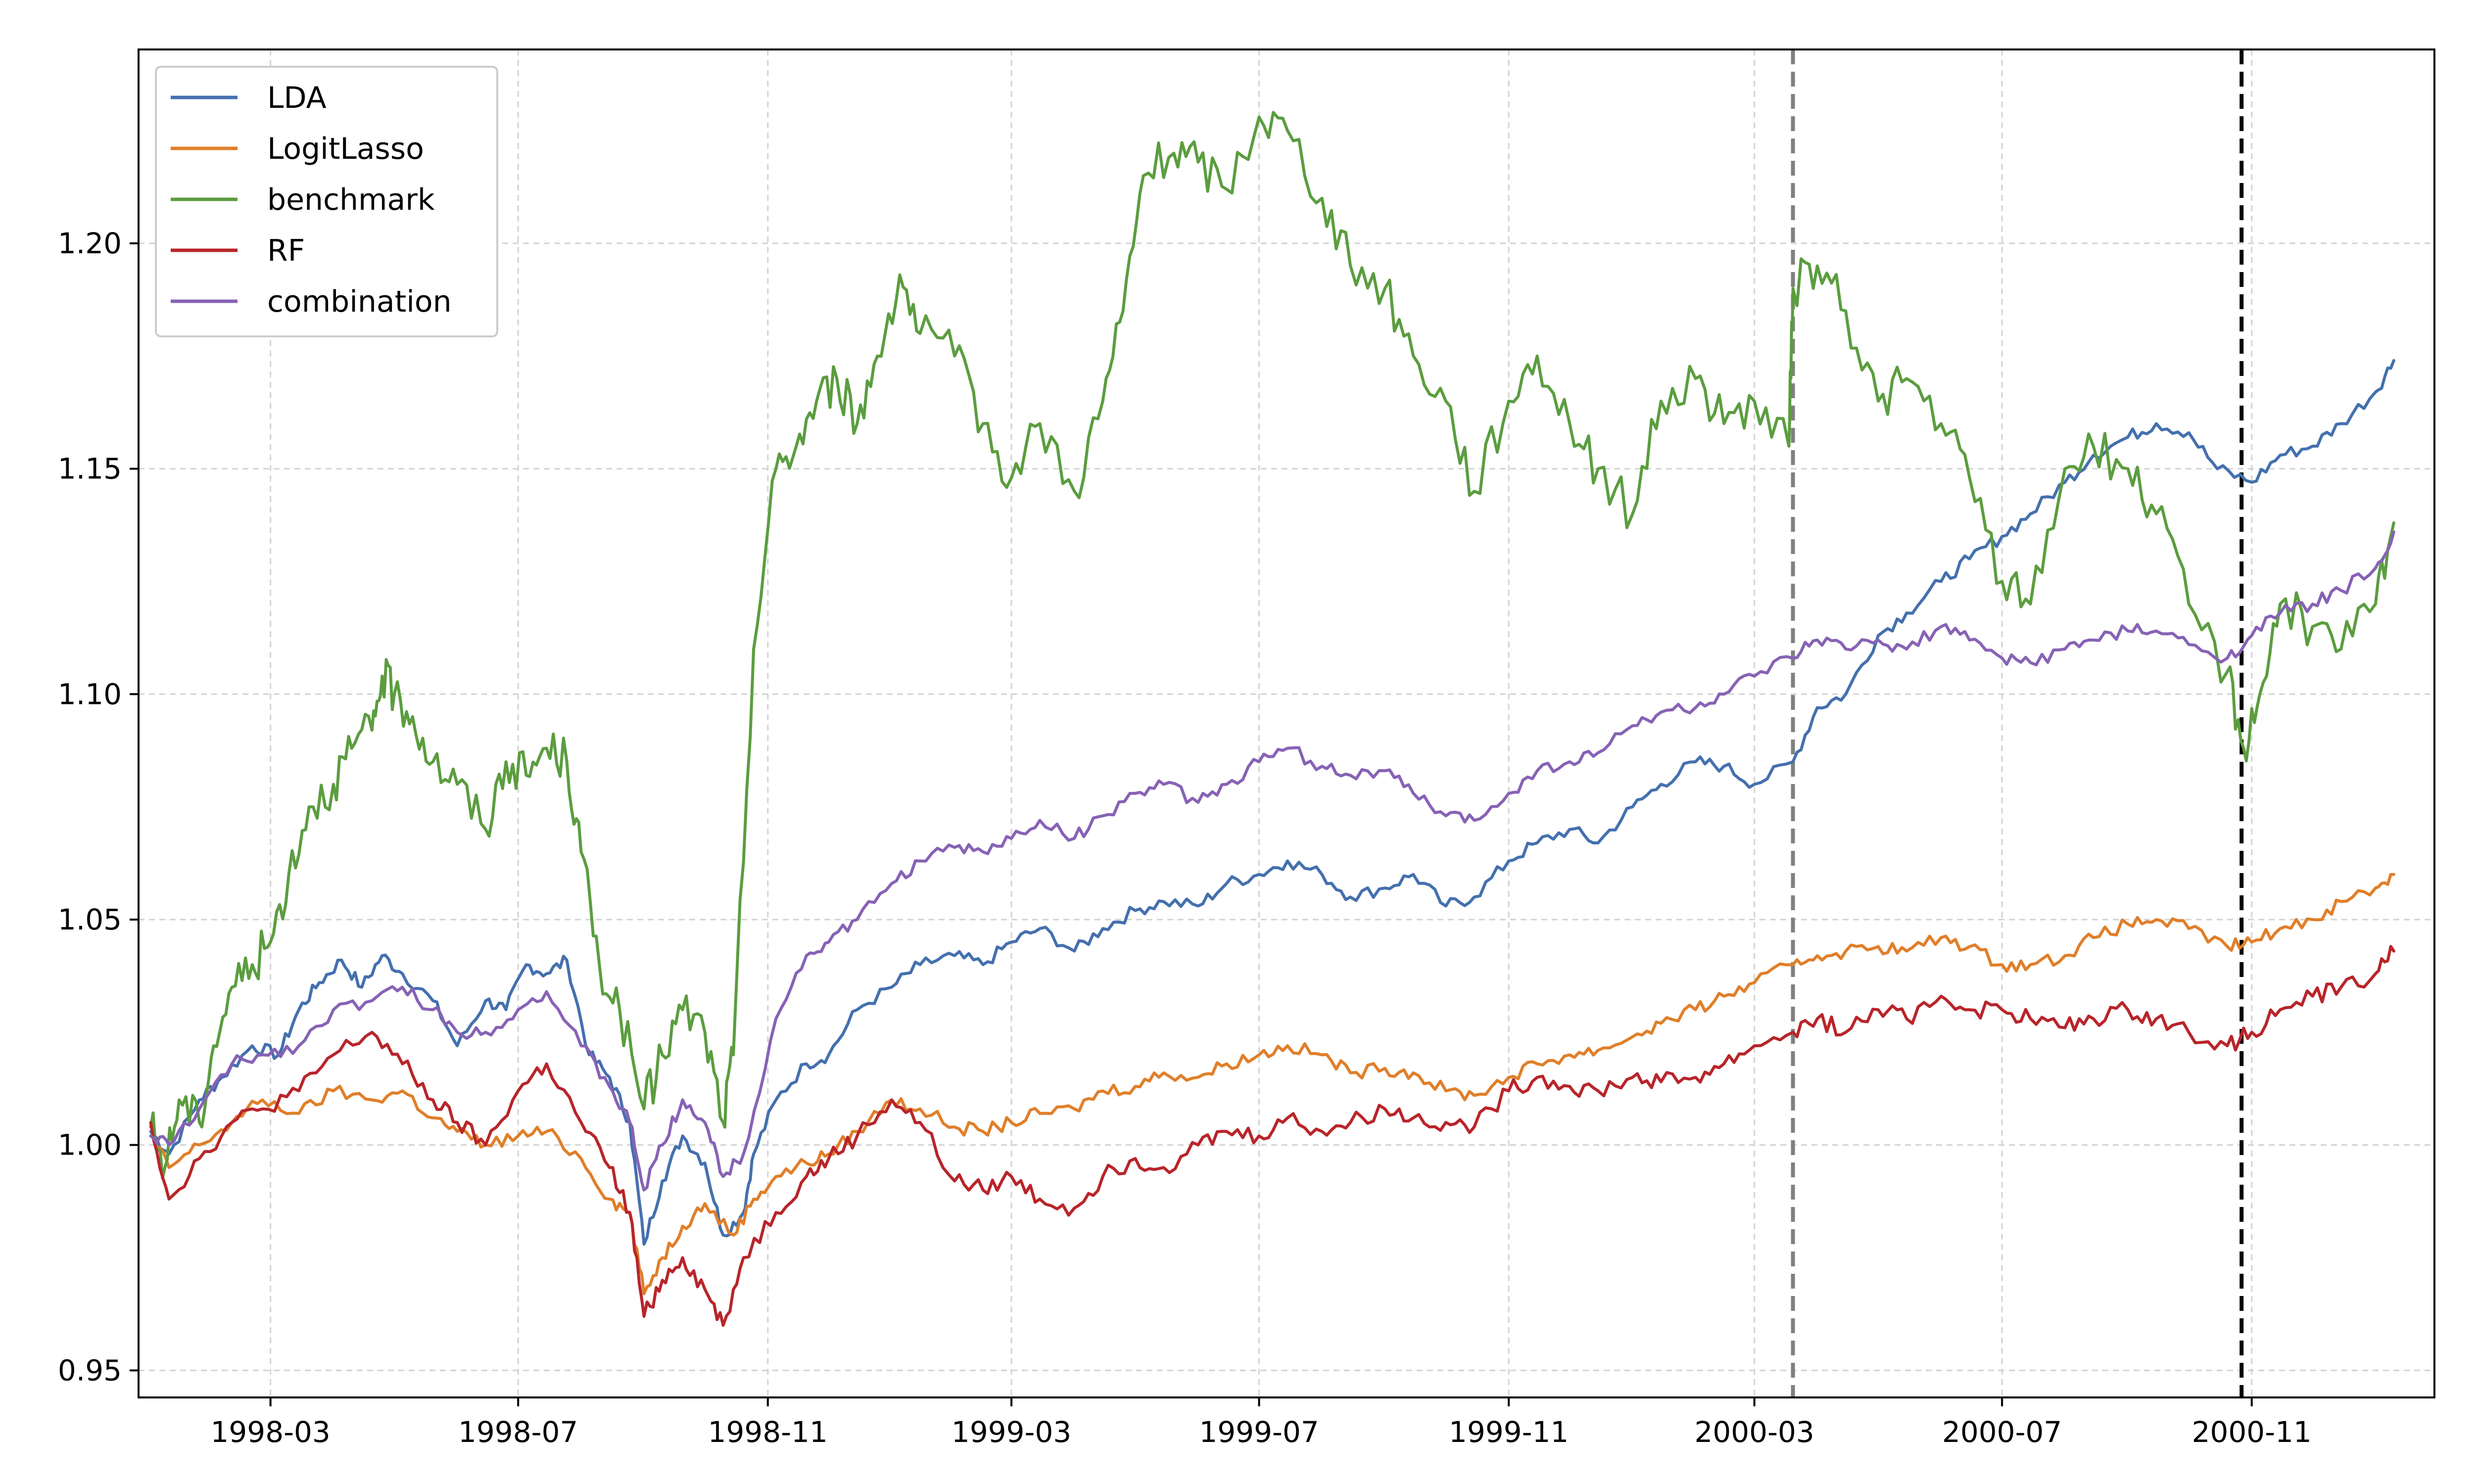  I want to click on y-tick-label: 1.15, so click(90, 469).